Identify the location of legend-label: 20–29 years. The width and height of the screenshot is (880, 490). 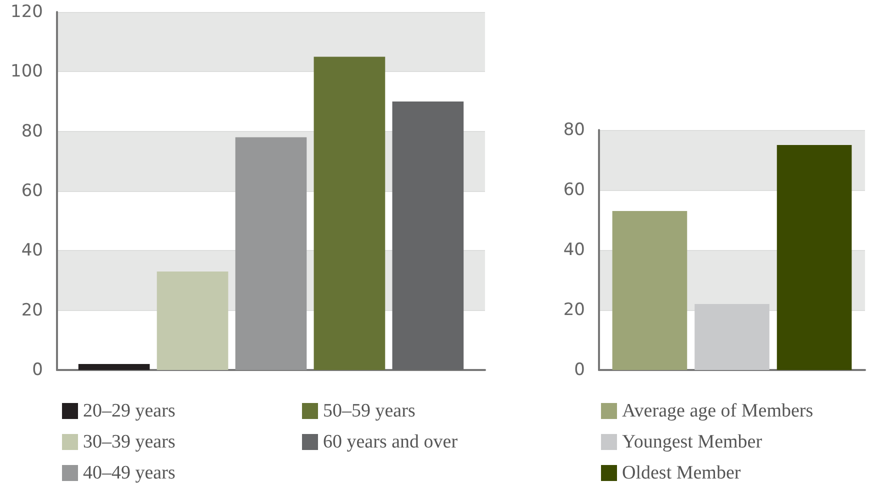
(129, 411).